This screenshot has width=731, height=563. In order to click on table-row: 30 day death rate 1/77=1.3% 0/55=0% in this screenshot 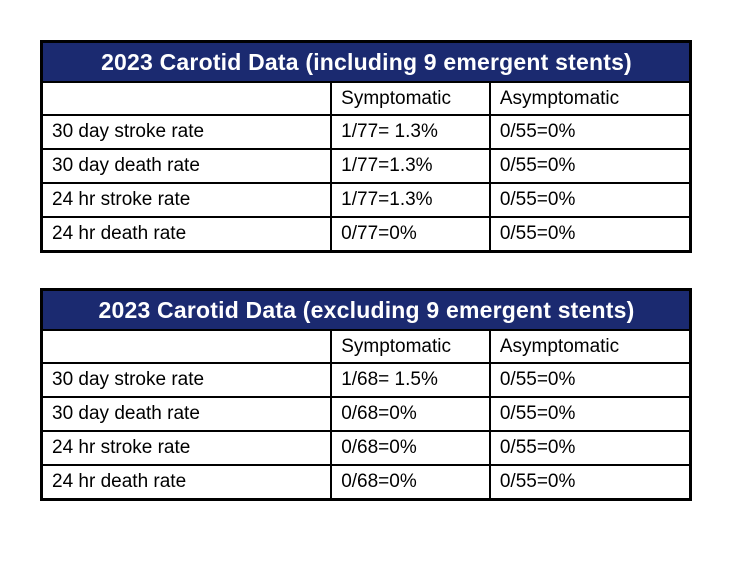, I will do `click(366, 166)`.